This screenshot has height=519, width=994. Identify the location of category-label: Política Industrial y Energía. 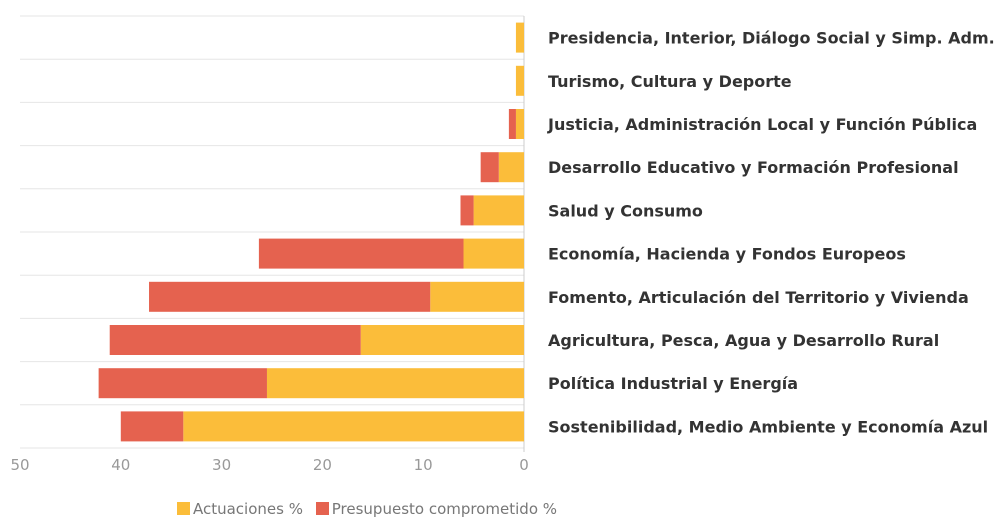
(673, 383).